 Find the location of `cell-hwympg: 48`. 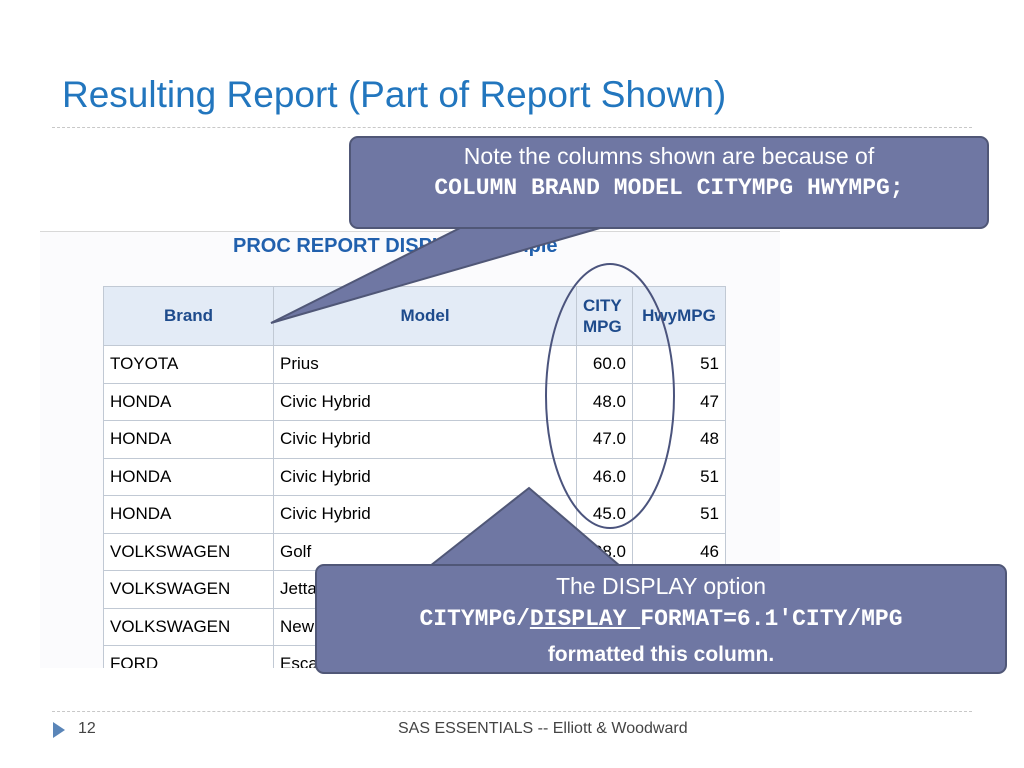

cell-hwympg: 48 is located at coordinates (679, 439).